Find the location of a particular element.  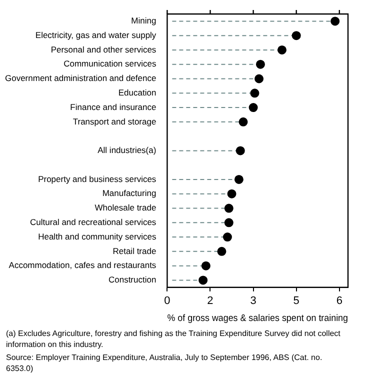

x-tick-label: 6 is located at coordinates (339, 301).